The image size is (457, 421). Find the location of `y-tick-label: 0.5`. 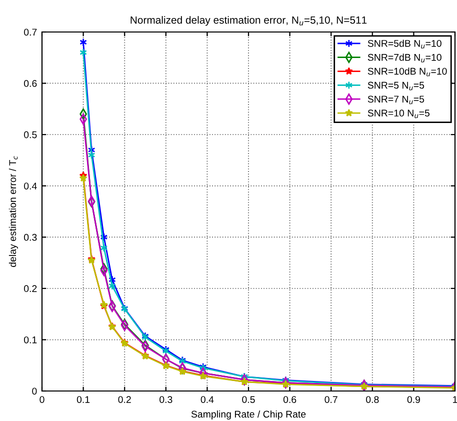

y-tick-label: 0.5 is located at coordinates (30, 134).